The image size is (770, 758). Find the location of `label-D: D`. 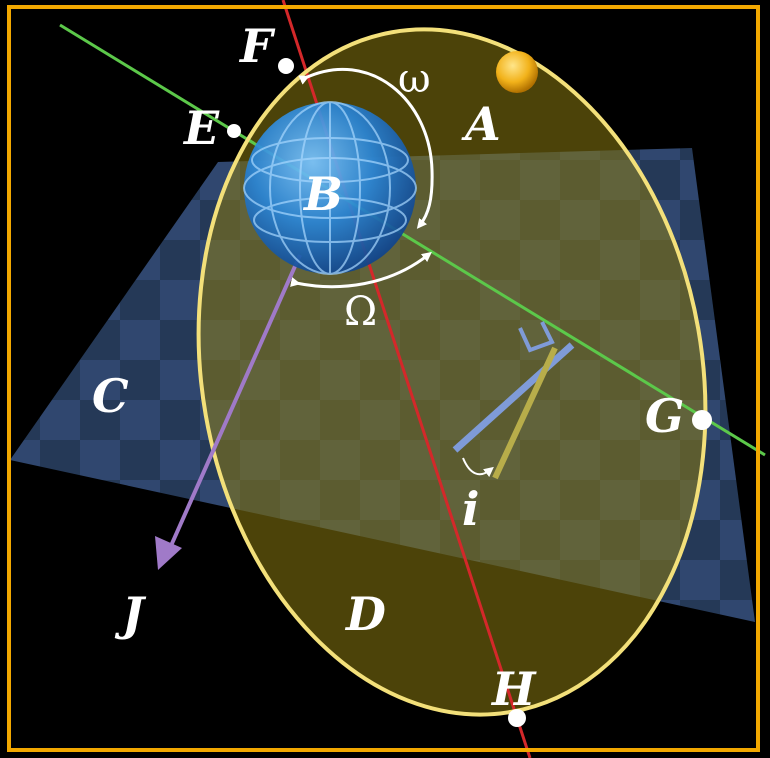

label-D: D is located at coordinates (365, 614).